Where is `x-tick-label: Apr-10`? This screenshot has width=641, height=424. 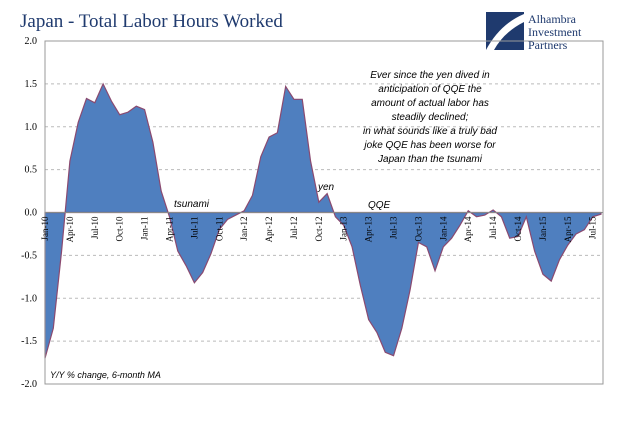
x-tick-label: Apr-10 is located at coordinates (70, 229).